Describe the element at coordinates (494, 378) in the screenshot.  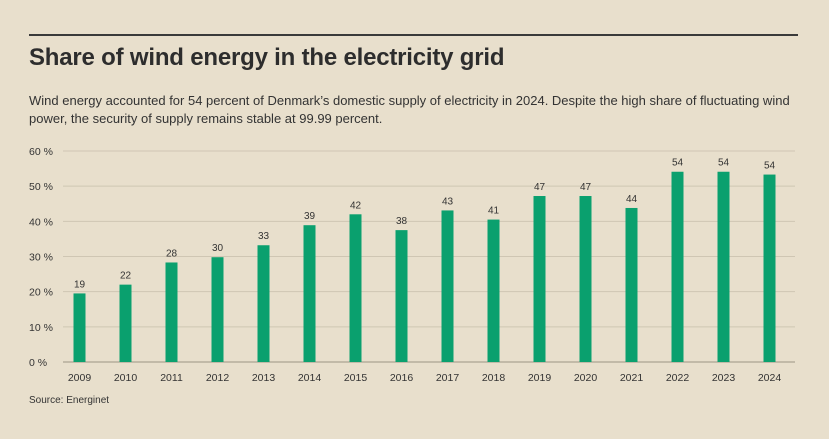
I see `x-tick-label: 2018` at that location.